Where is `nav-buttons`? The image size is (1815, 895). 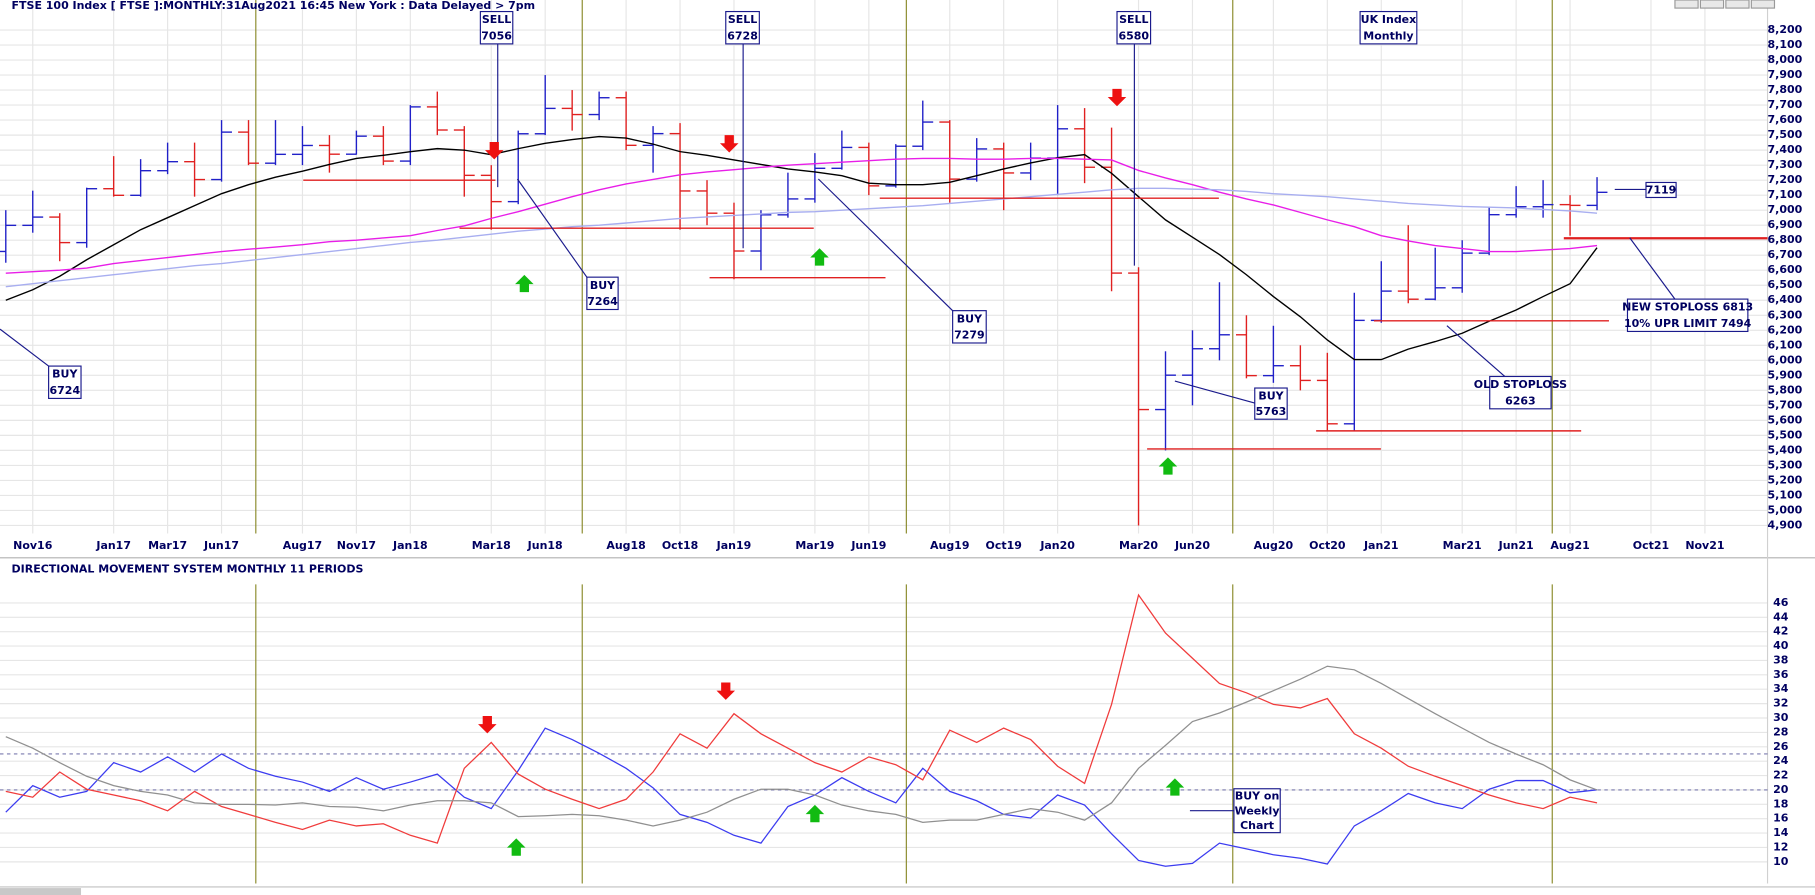
nav-buttons is located at coordinates (1725, 4).